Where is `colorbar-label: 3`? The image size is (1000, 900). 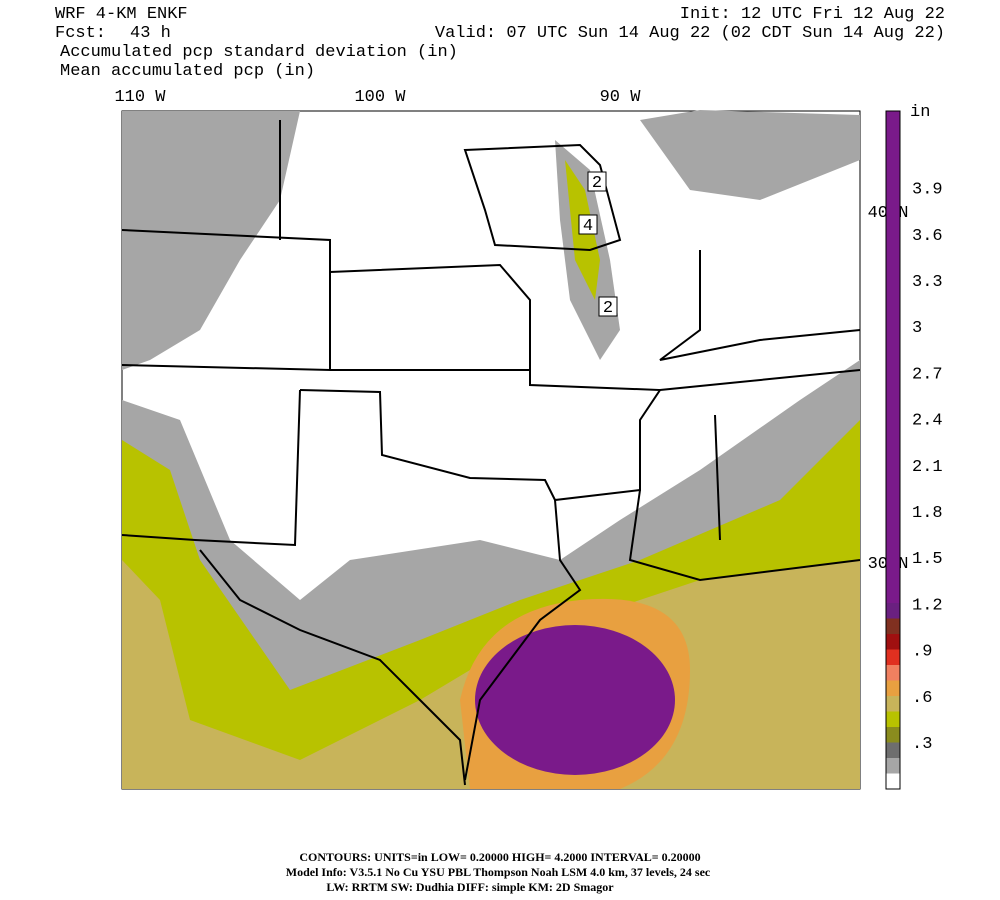
colorbar-label: 3 is located at coordinates (917, 328).